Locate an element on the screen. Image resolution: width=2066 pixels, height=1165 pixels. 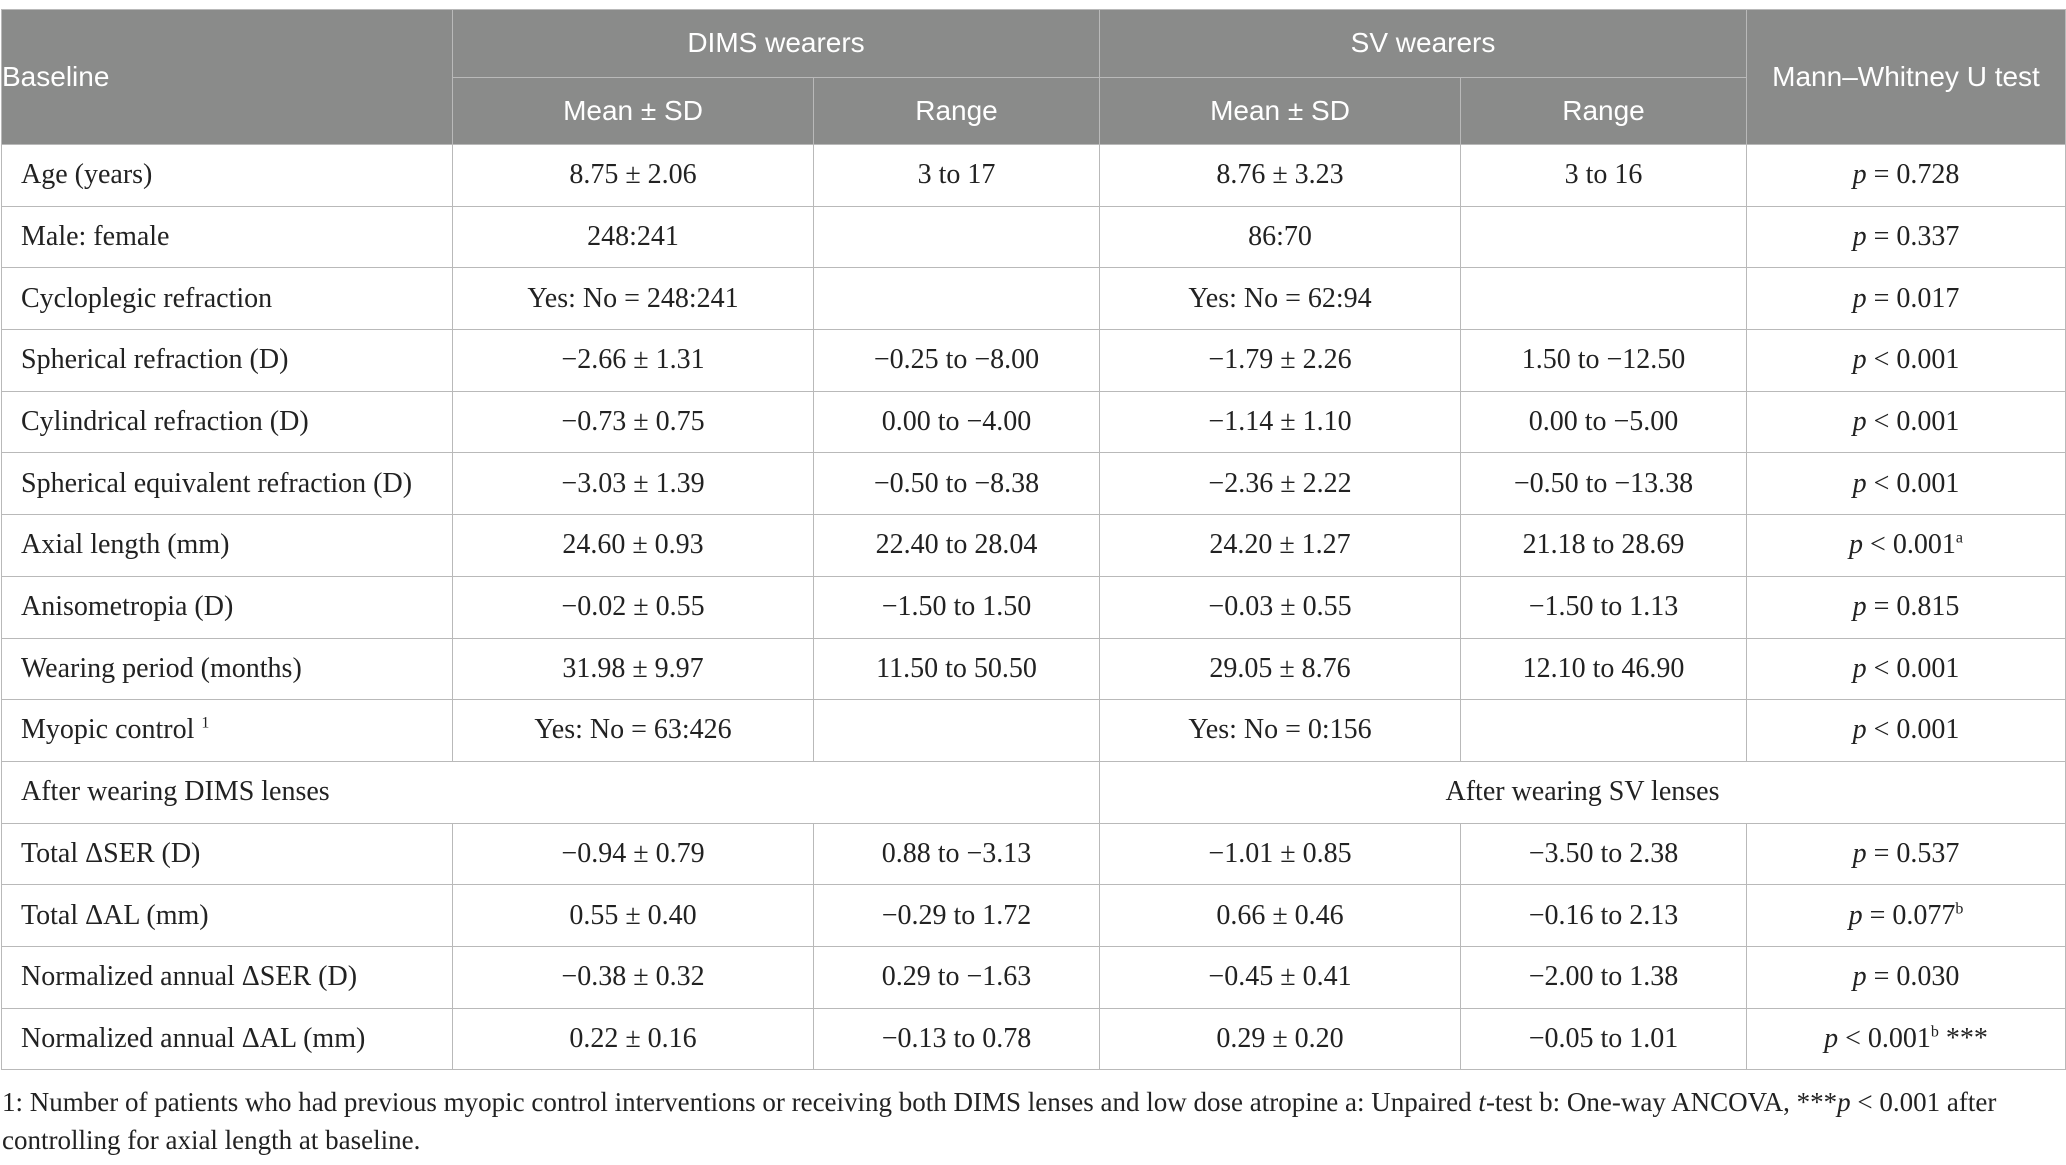
header-mann-whitney: Mann–Whitney U test is located at coordinates (1906, 77).